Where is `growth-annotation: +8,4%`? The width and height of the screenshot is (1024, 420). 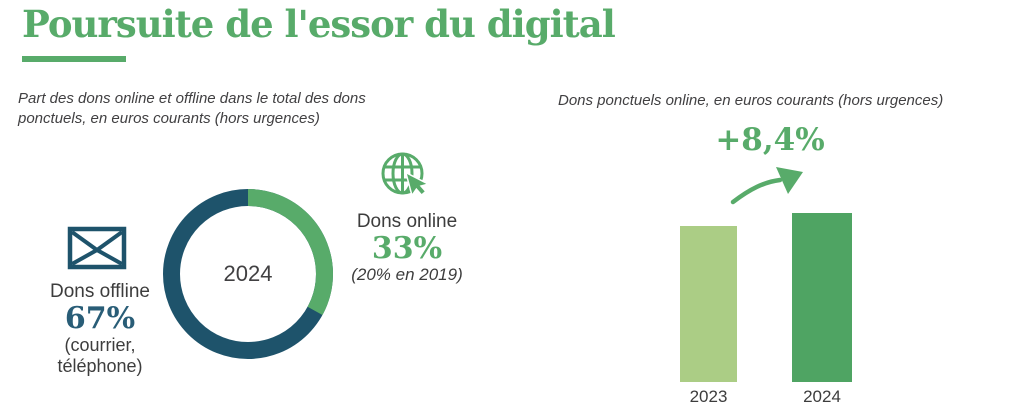 growth-annotation: +8,4% is located at coordinates (770, 140).